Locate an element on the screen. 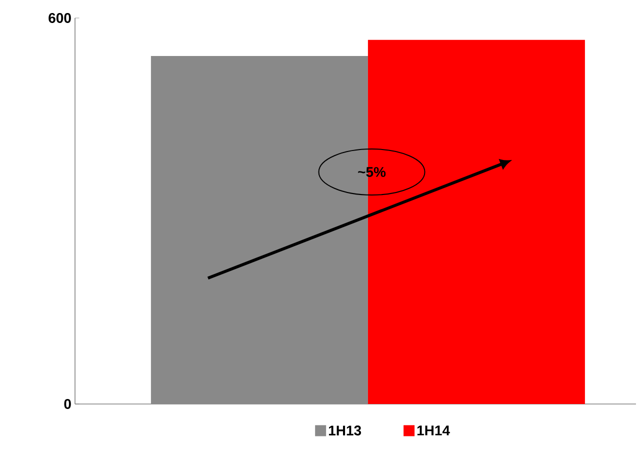 The image size is (638, 454). annotation: ~5% is located at coordinates (372, 172).